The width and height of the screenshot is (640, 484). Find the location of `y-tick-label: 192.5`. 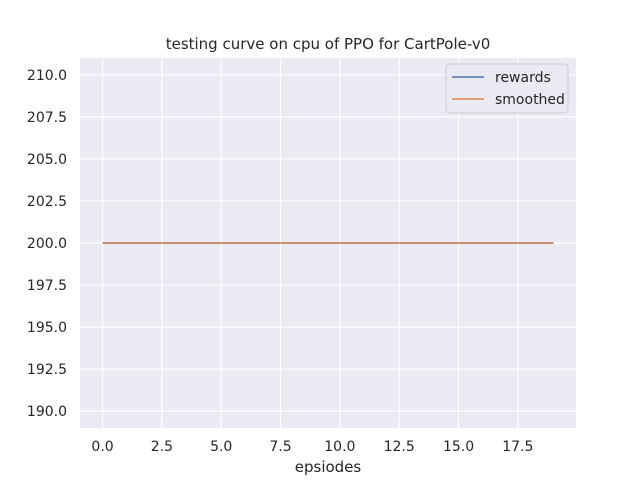

y-tick-label: 192.5 is located at coordinates (47, 370).